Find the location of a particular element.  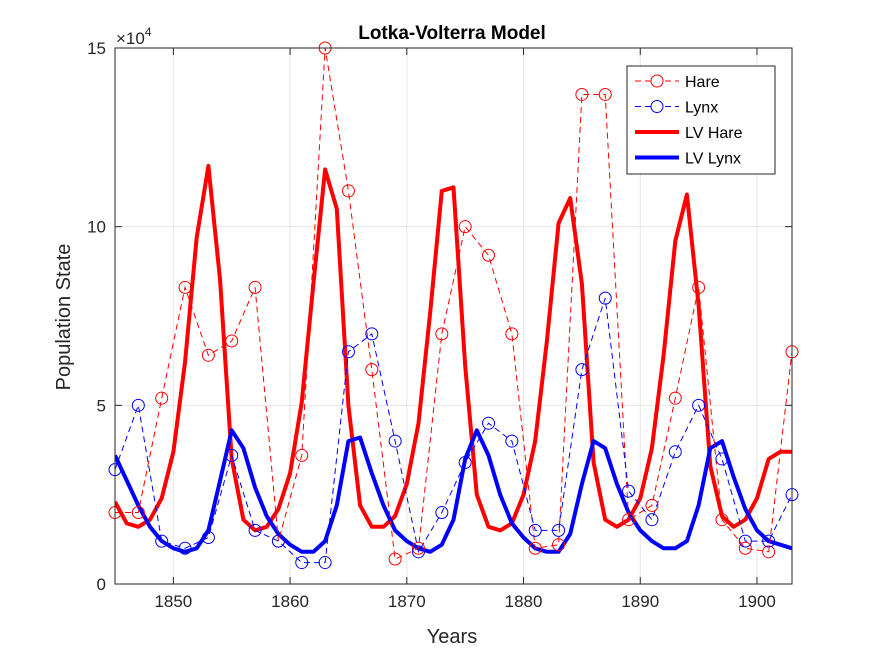

y-tick-label: 5 is located at coordinates (101, 405).